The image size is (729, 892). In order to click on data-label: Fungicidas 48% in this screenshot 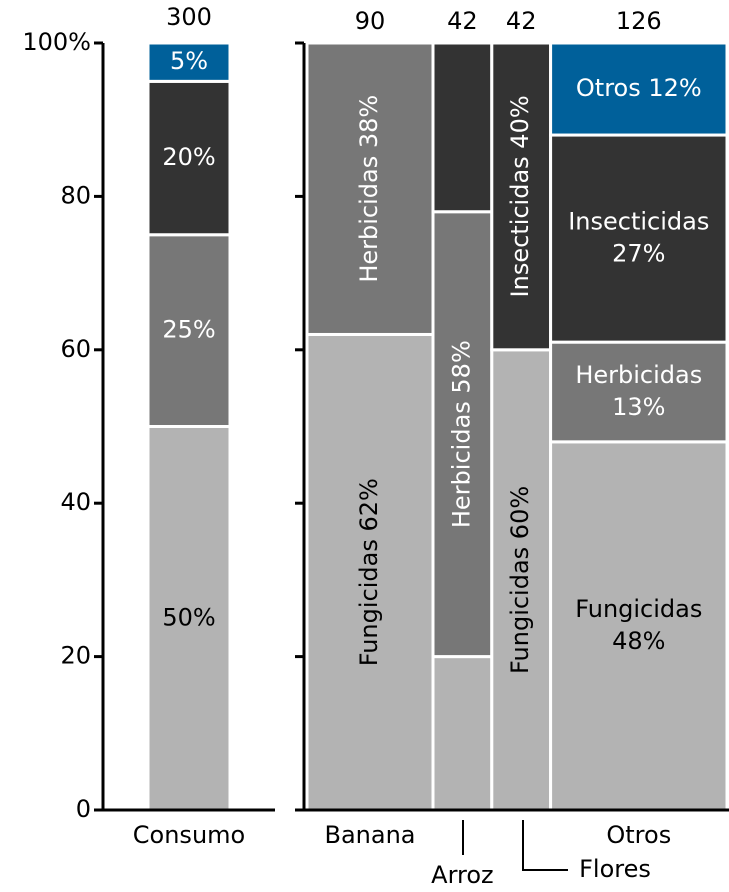, I will do `click(638, 625)`.